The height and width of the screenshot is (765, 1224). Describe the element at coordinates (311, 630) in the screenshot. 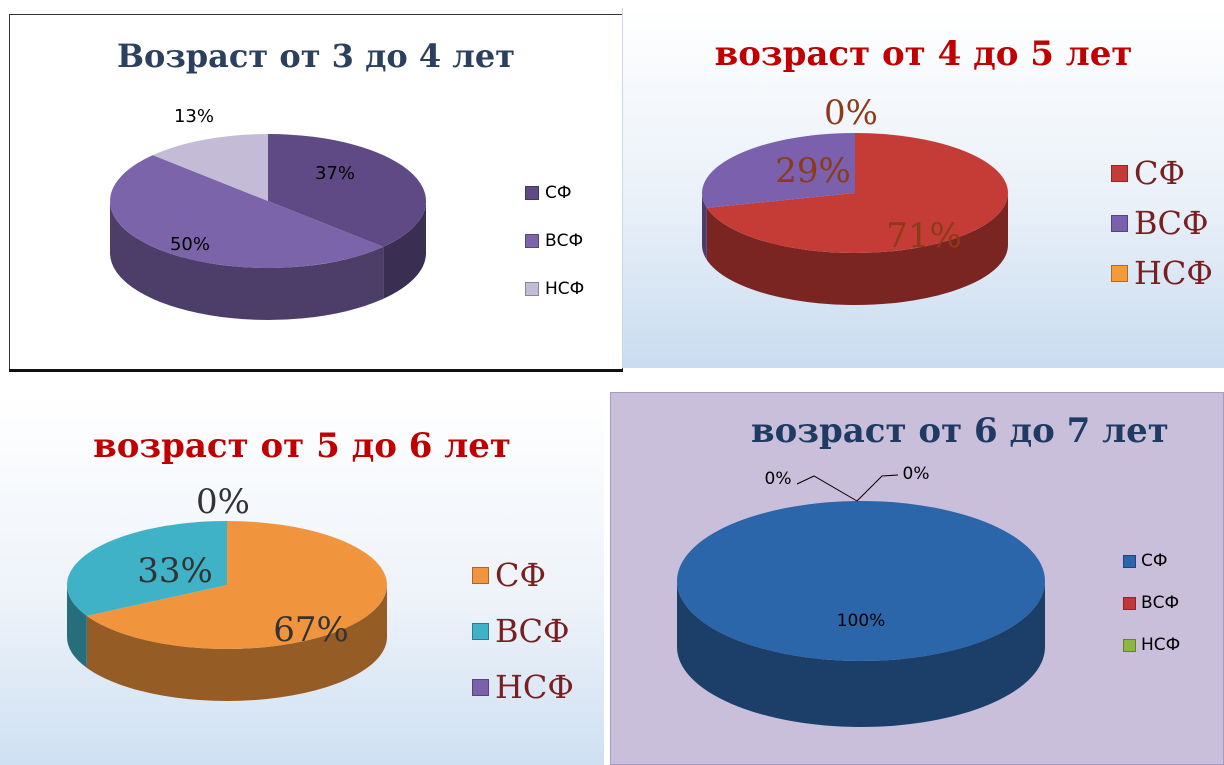

I see `data-label: 67%` at that location.